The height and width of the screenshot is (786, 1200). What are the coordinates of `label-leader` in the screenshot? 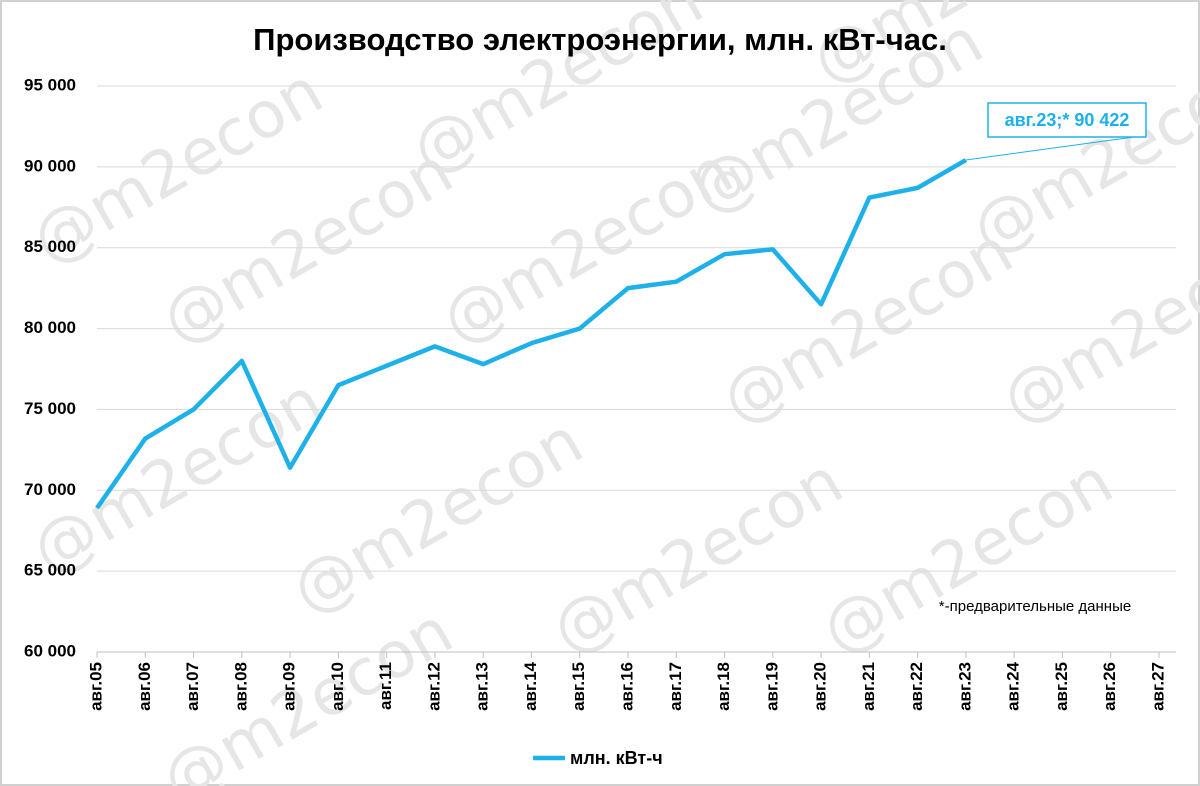 It's located at (1050, 148).